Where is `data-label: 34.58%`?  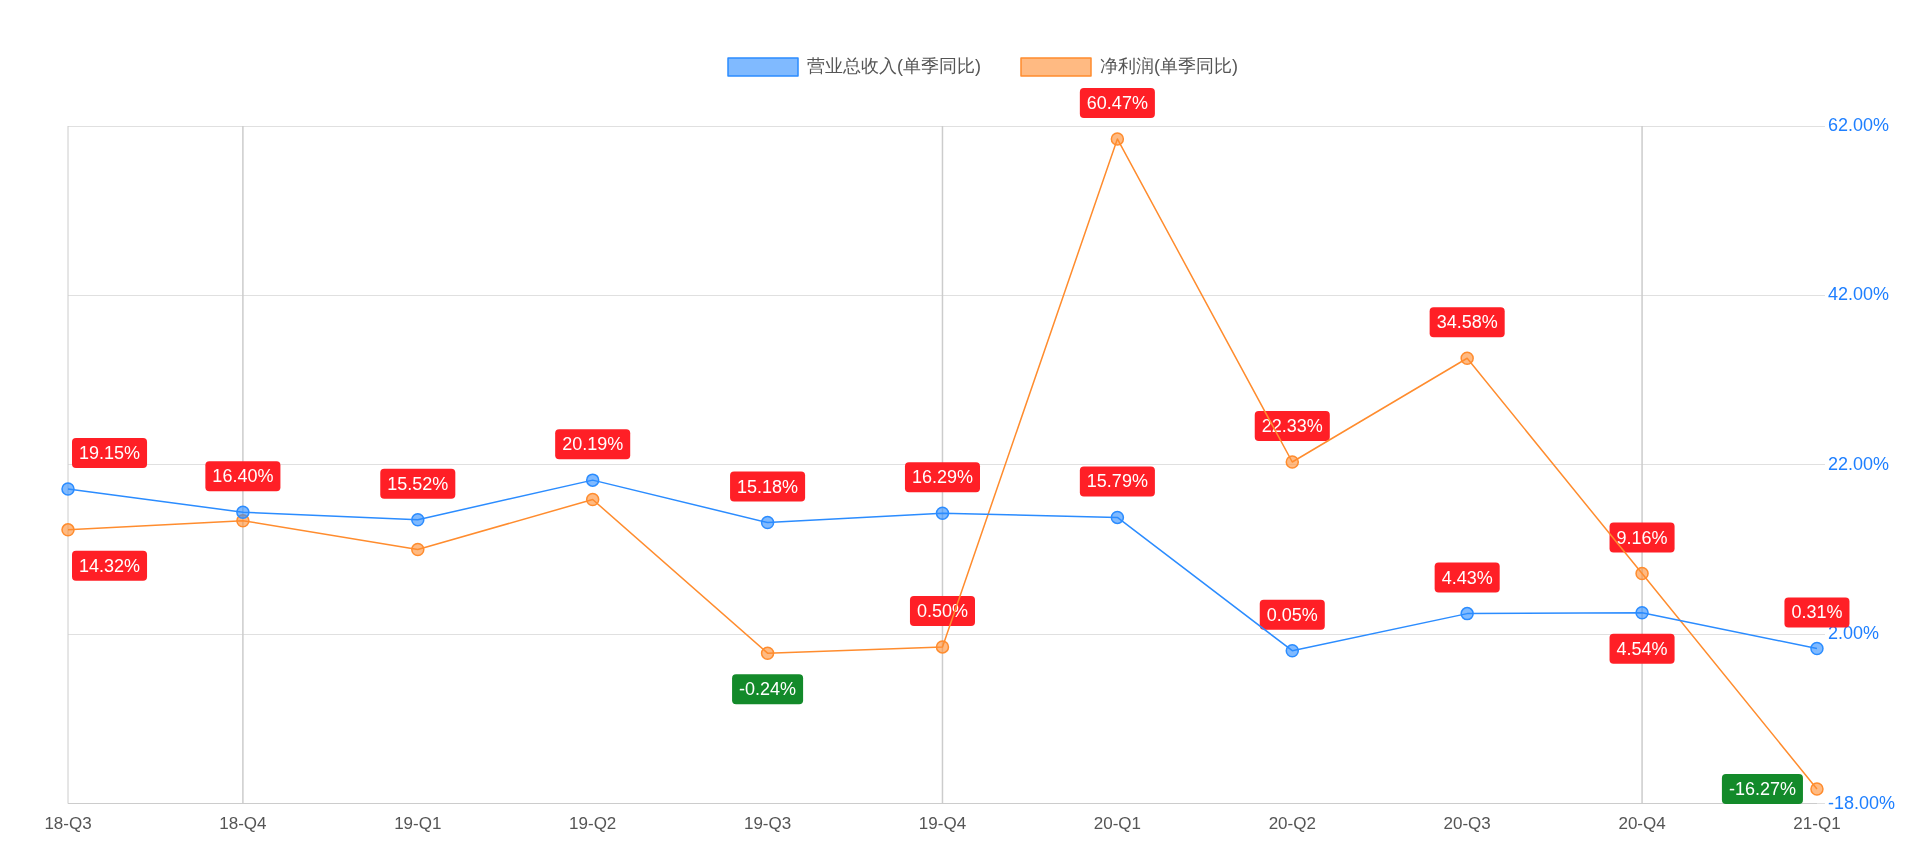
data-label: 34.58% is located at coordinates (1467, 322).